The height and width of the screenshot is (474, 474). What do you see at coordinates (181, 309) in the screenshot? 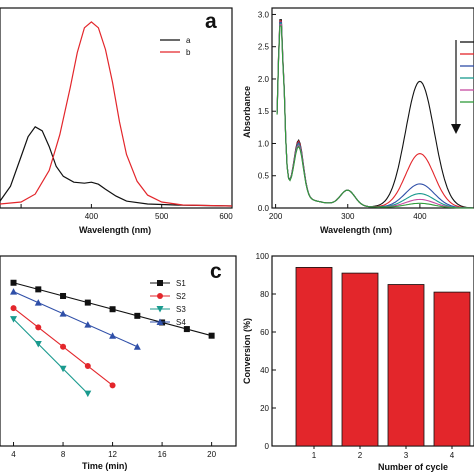
I see `panel-c-legend-label-S3: S3` at bounding box center [181, 309].